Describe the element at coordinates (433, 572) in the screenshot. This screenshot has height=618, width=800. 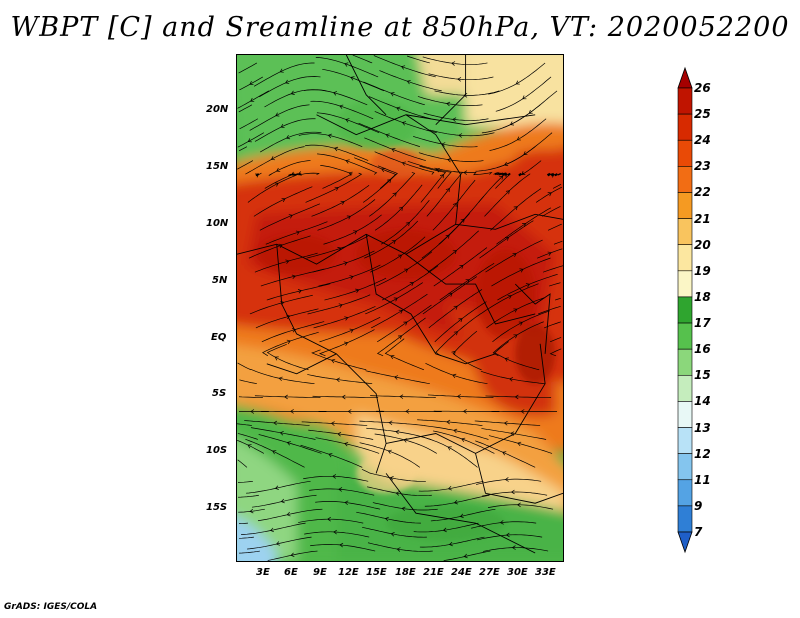
I see `x-tick-label: 21E` at that location.